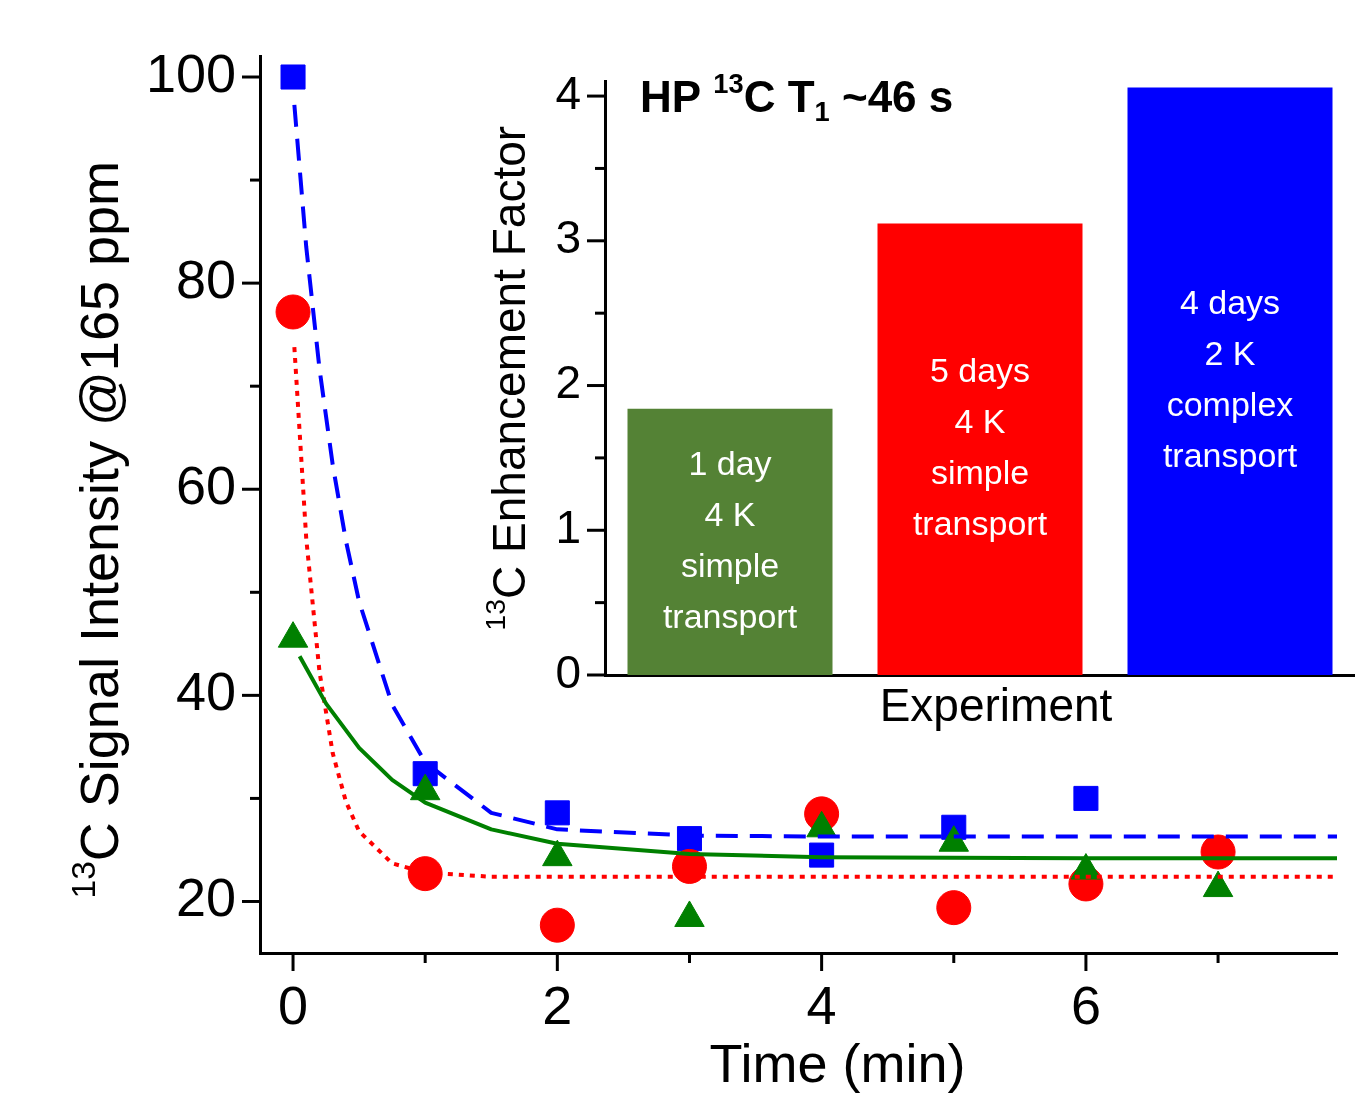 The height and width of the screenshot is (1093, 1355). What do you see at coordinates (205, 691) in the screenshot?
I see `y-tick-label: 40` at bounding box center [205, 691].